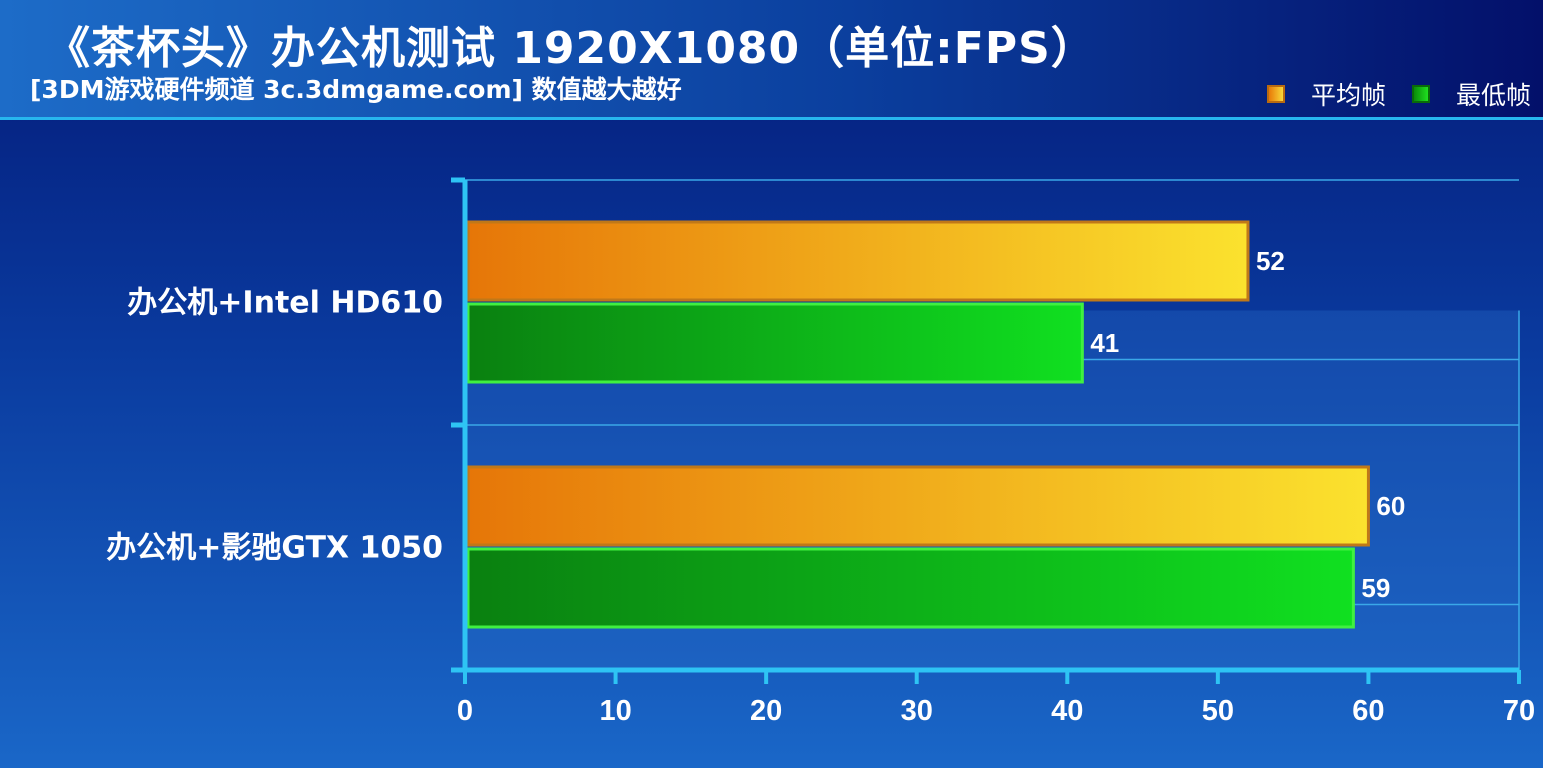 The width and height of the screenshot is (1543, 768). What do you see at coordinates (1368, 711) in the screenshot?
I see `x-tick-label: 60` at bounding box center [1368, 711].